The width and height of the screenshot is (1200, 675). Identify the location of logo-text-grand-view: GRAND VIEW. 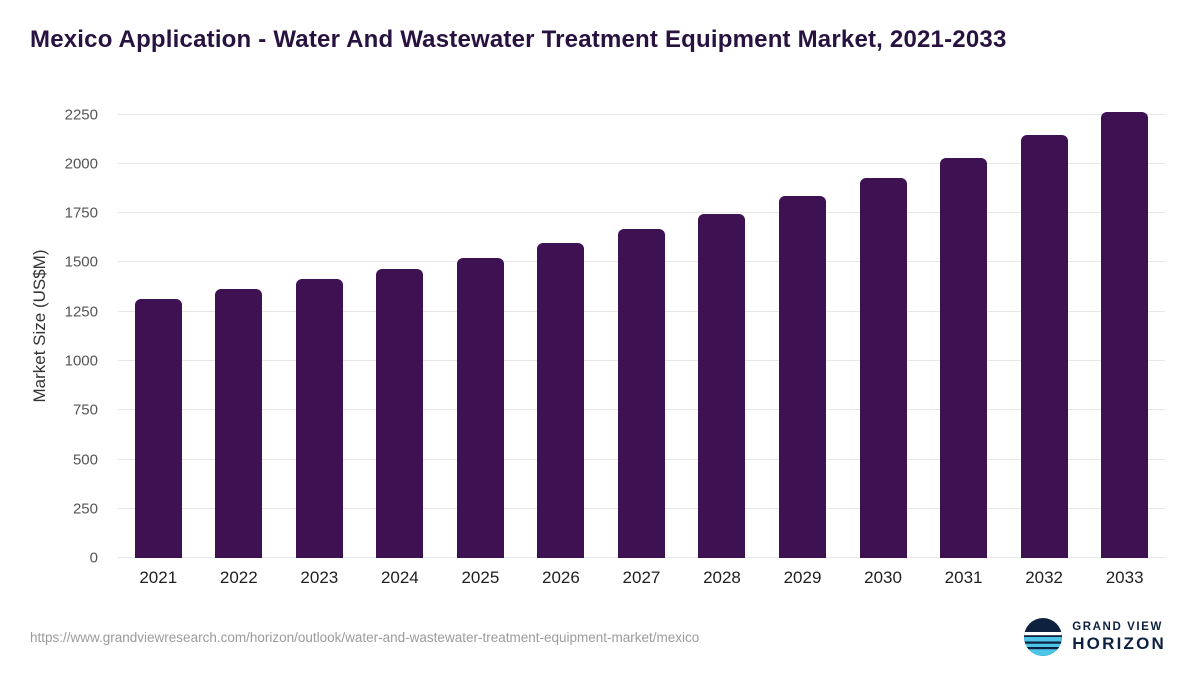
(1117, 626).